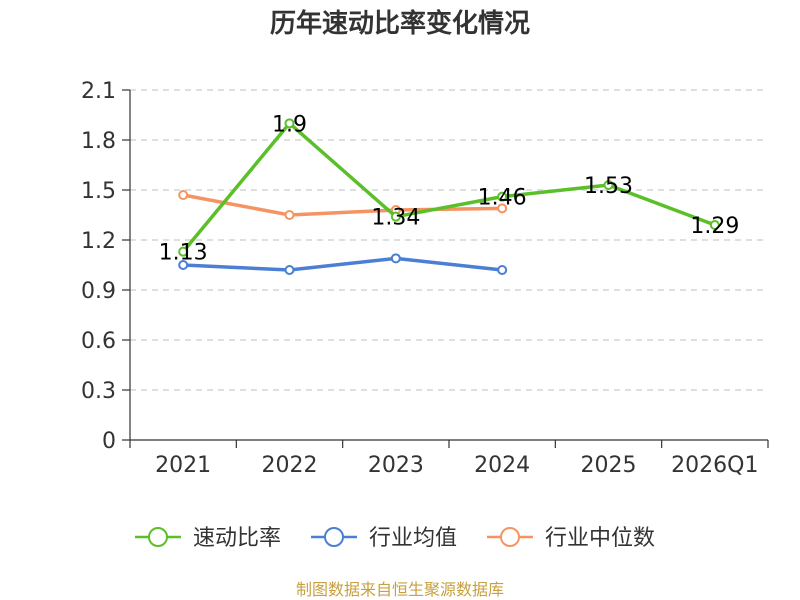 This screenshot has width=800, height=600. What do you see at coordinates (98, 241) in the screenshot?
I see `y-tick-label: 1.2` at bounding box center [98, 241].